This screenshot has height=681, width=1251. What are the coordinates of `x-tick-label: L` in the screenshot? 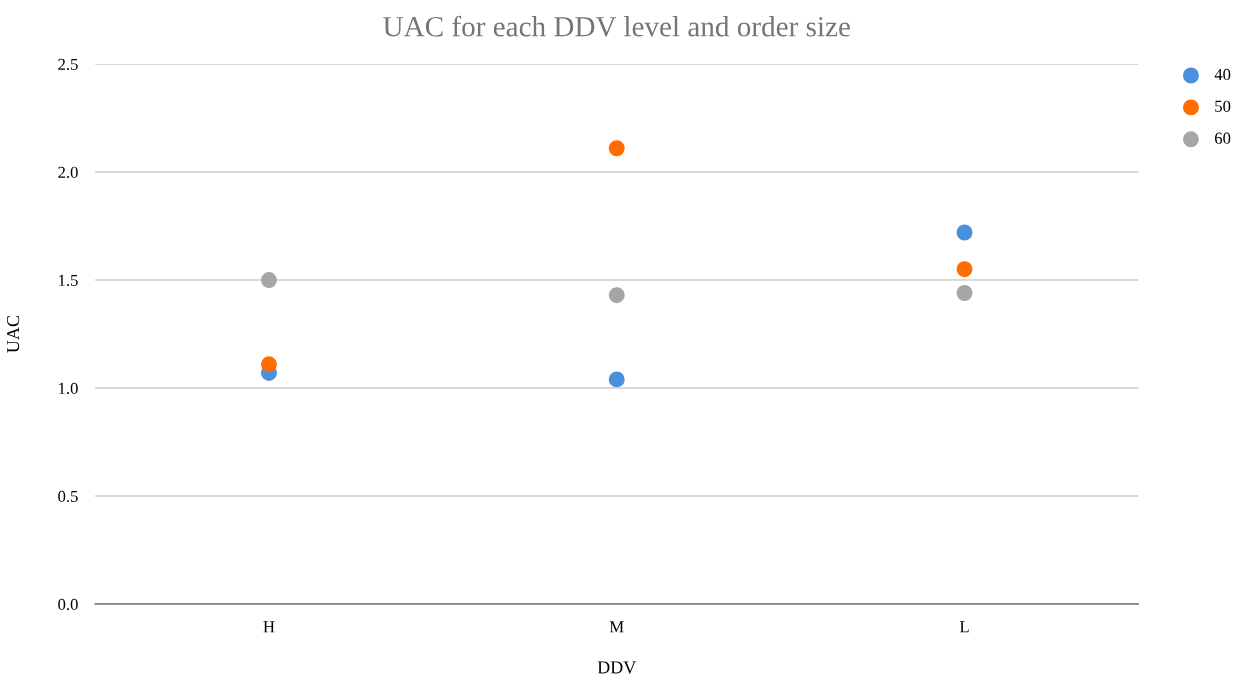 It's located at (964, 627).